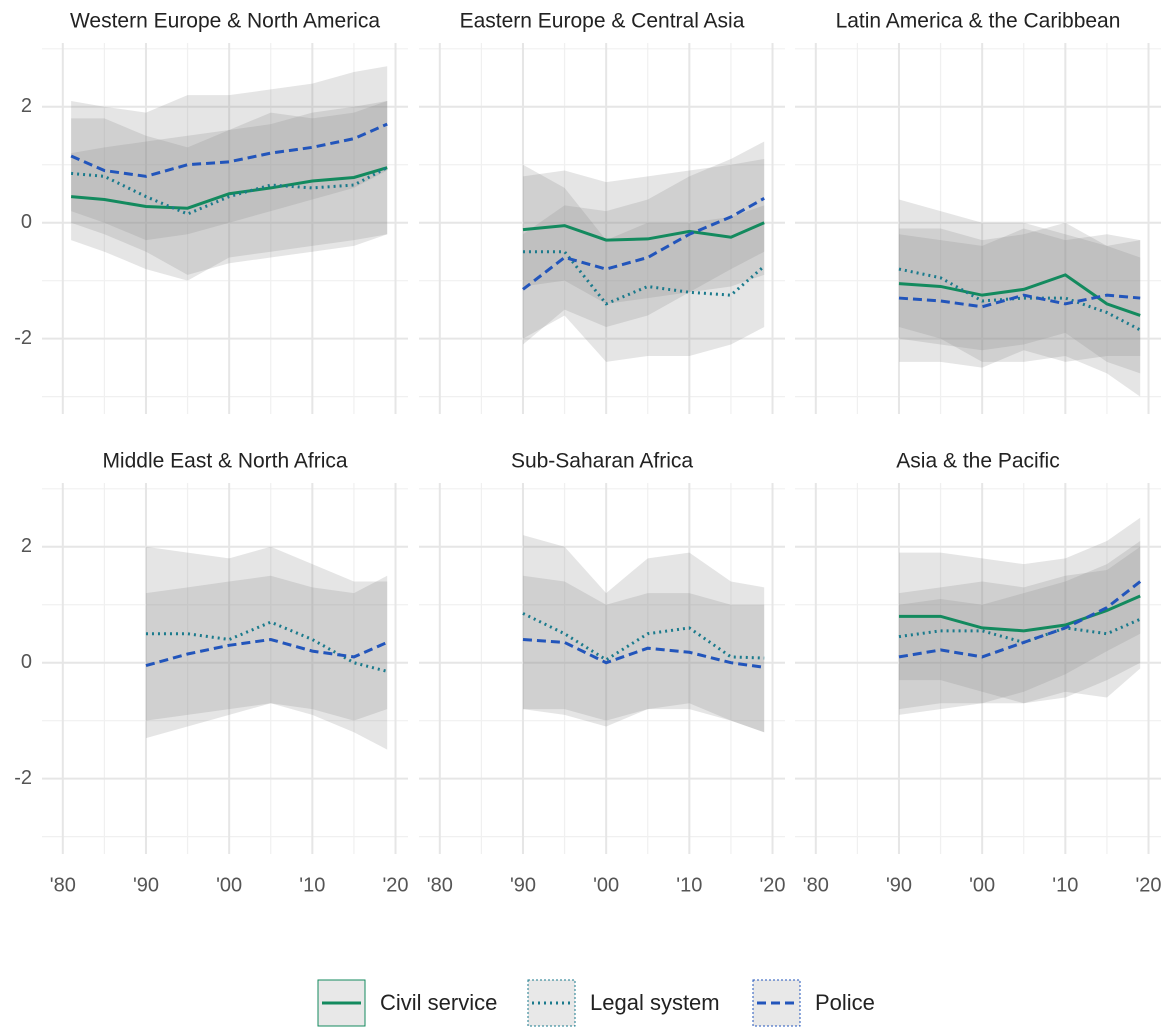 This screenshot has width=1169, height=1030. What do you see at coordinates (813, 1003) in the screenshot?
I see `legend-item: Police` at bounding box center [813, 1003].